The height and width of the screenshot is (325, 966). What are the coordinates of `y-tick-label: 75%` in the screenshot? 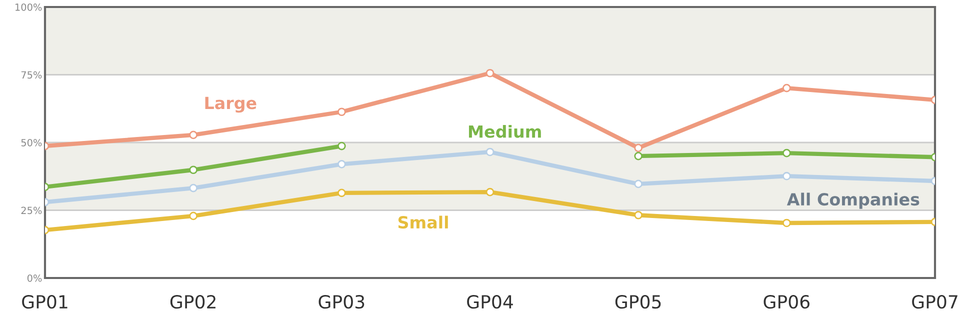 It's located at (31, 75).